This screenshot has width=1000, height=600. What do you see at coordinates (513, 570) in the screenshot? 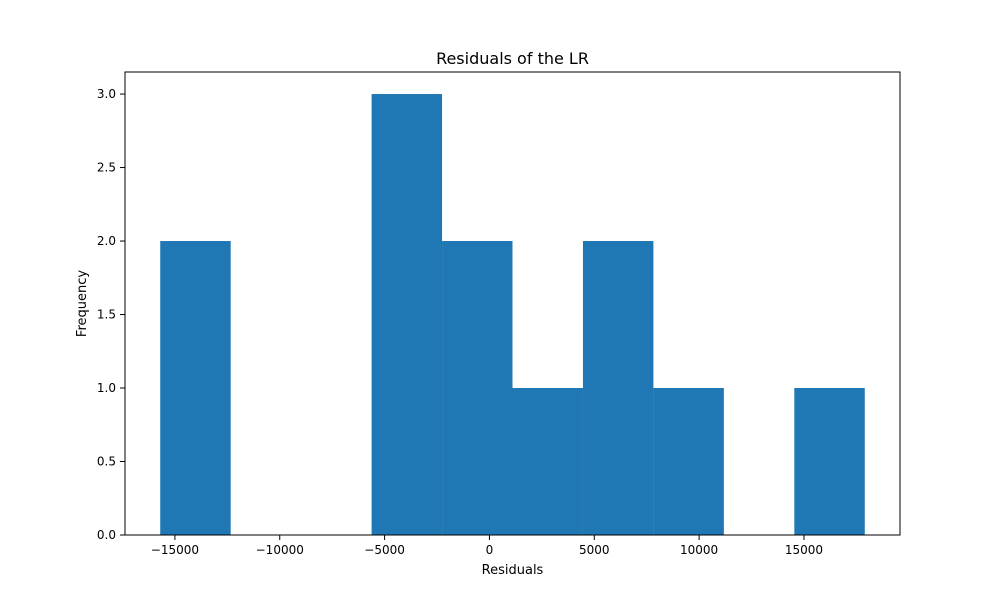
I see `x-axis-label: Residuals` at bounding box center [513, 570].